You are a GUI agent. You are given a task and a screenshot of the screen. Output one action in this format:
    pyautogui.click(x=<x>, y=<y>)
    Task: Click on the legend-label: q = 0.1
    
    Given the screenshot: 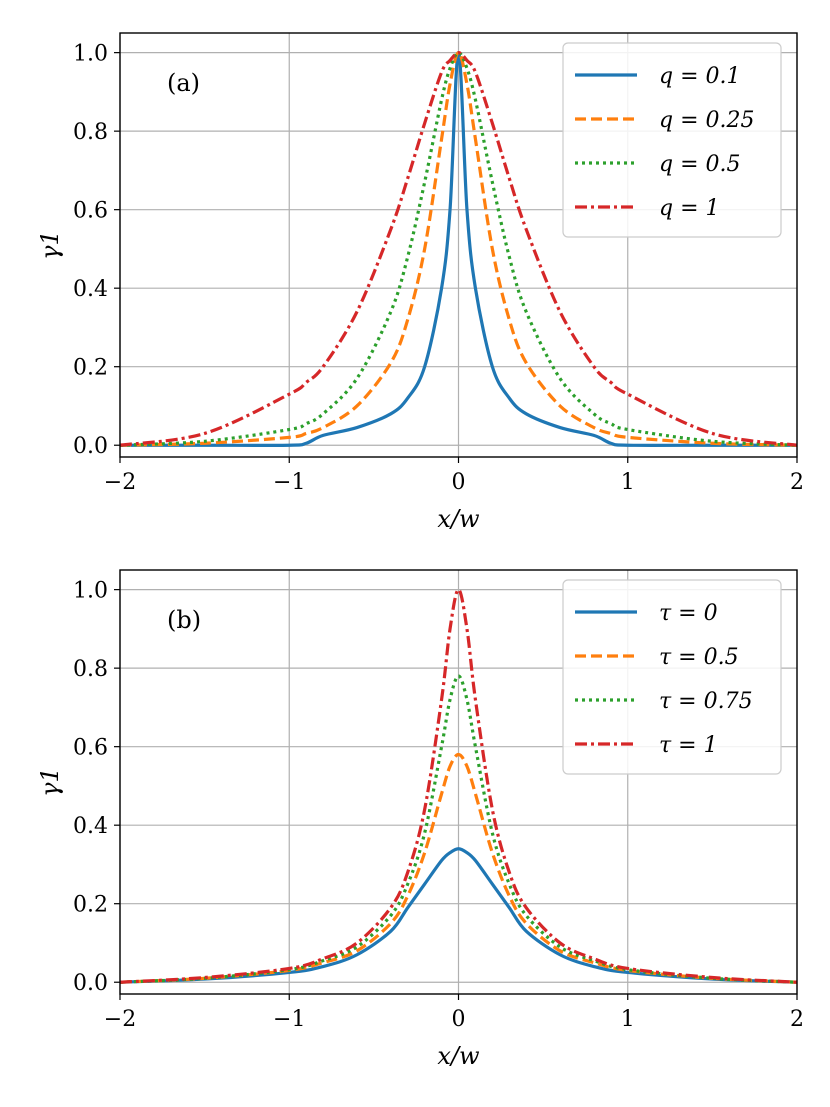 What is the action you would take?
    pyautogui.click(x=700, y=76)
    